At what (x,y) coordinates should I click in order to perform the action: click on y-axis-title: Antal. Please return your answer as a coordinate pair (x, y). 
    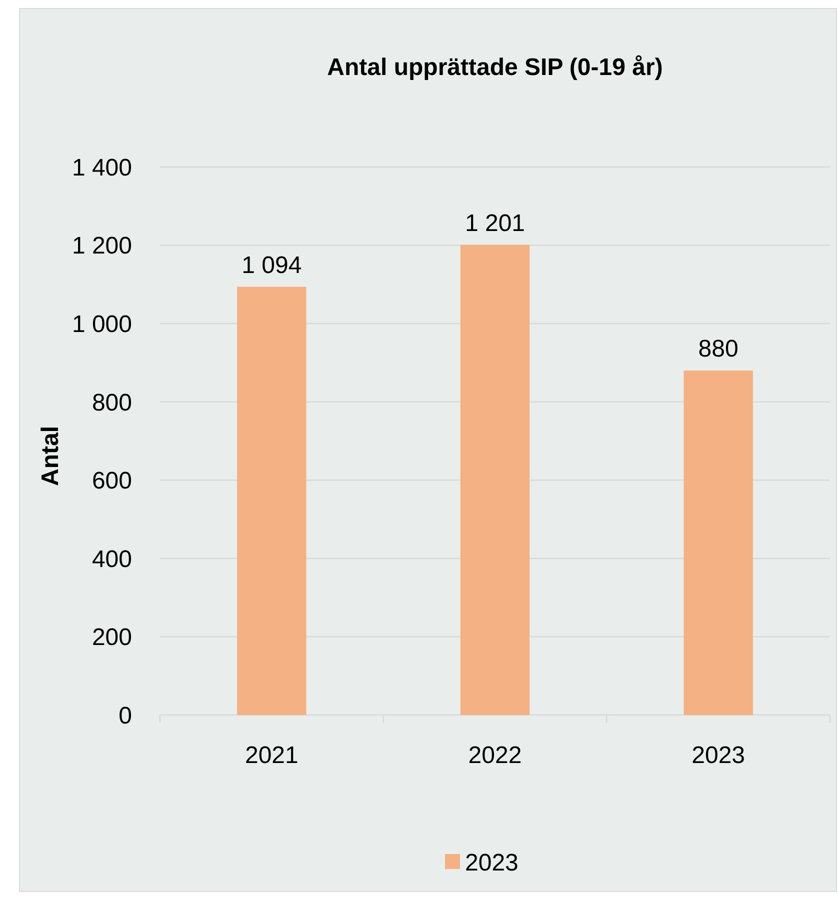
    Looking at the image, I should click on (50, 456).